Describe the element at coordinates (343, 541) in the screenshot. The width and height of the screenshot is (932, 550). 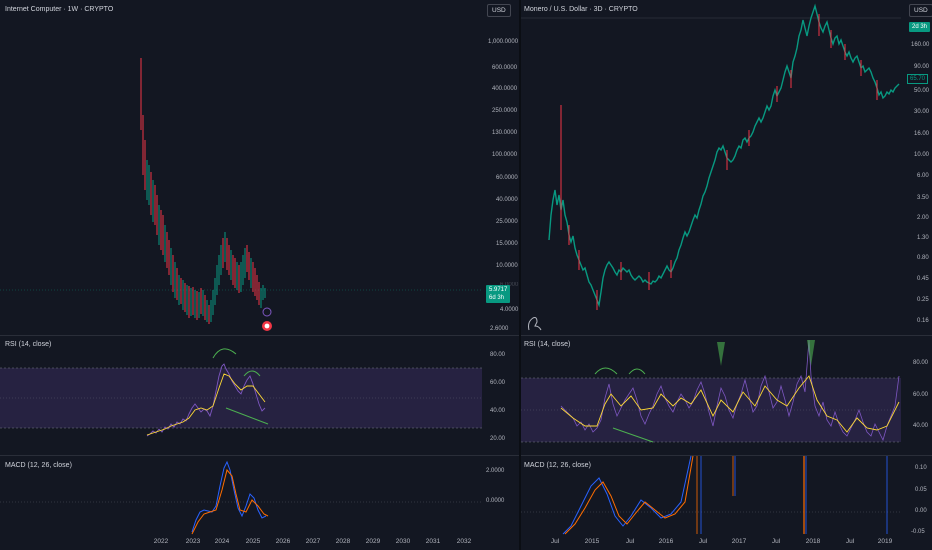
I see `left-time-tick: 2028` at that location.